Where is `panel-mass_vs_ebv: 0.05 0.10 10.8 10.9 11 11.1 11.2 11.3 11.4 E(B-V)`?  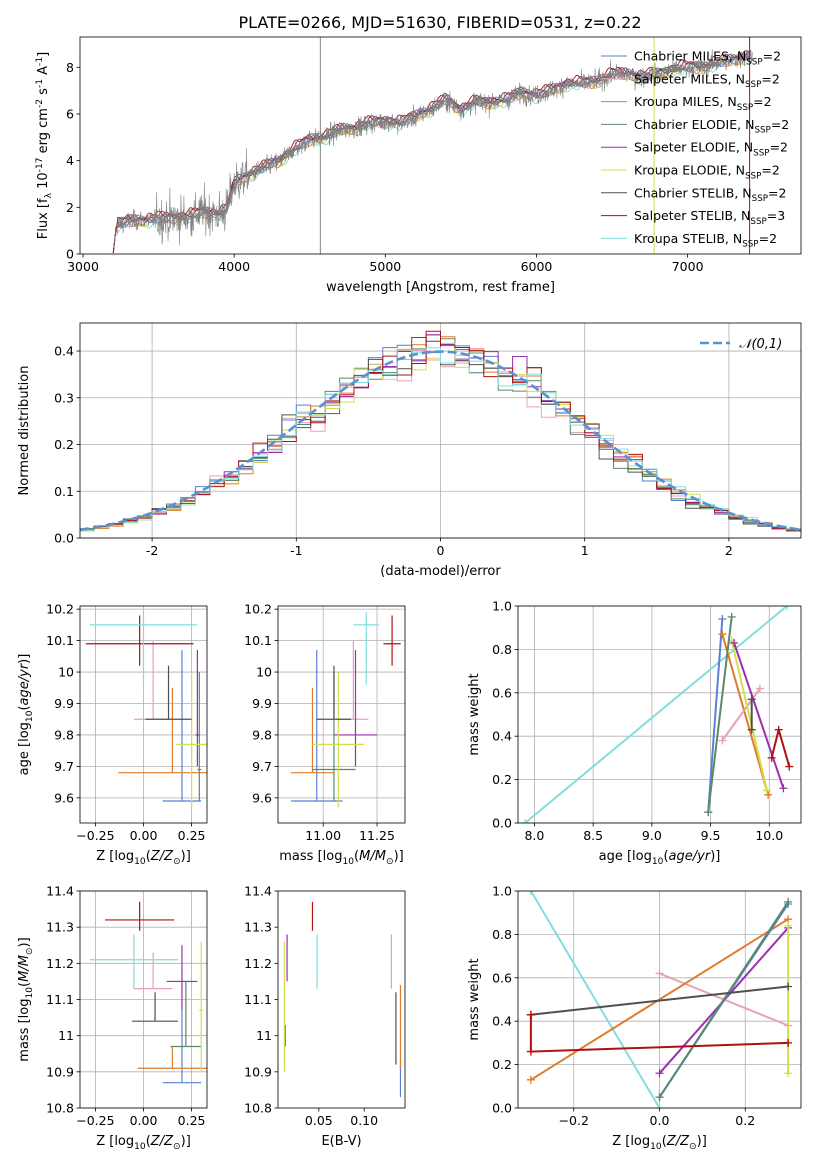 panel-mass_vs_ebv: 0.05 0.10 10.8 10.9 11 11.1 11.2 11.3 11.4 E(B-V) is located at coordinates (325, 1016).